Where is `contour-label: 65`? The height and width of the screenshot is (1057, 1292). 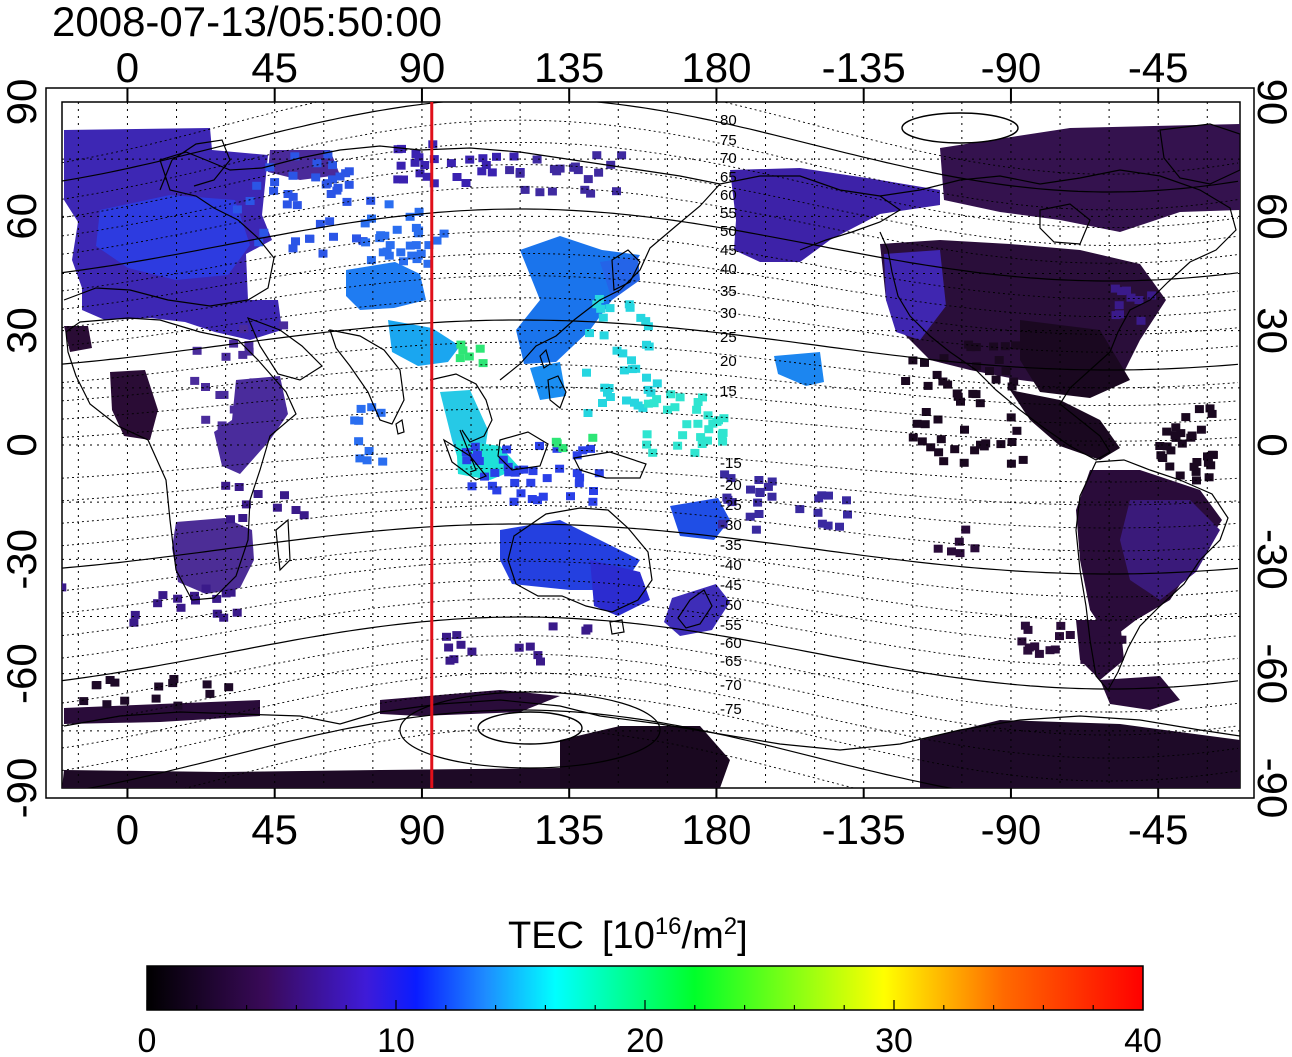
contour-label: 65 is located at coordinates (728, 177).